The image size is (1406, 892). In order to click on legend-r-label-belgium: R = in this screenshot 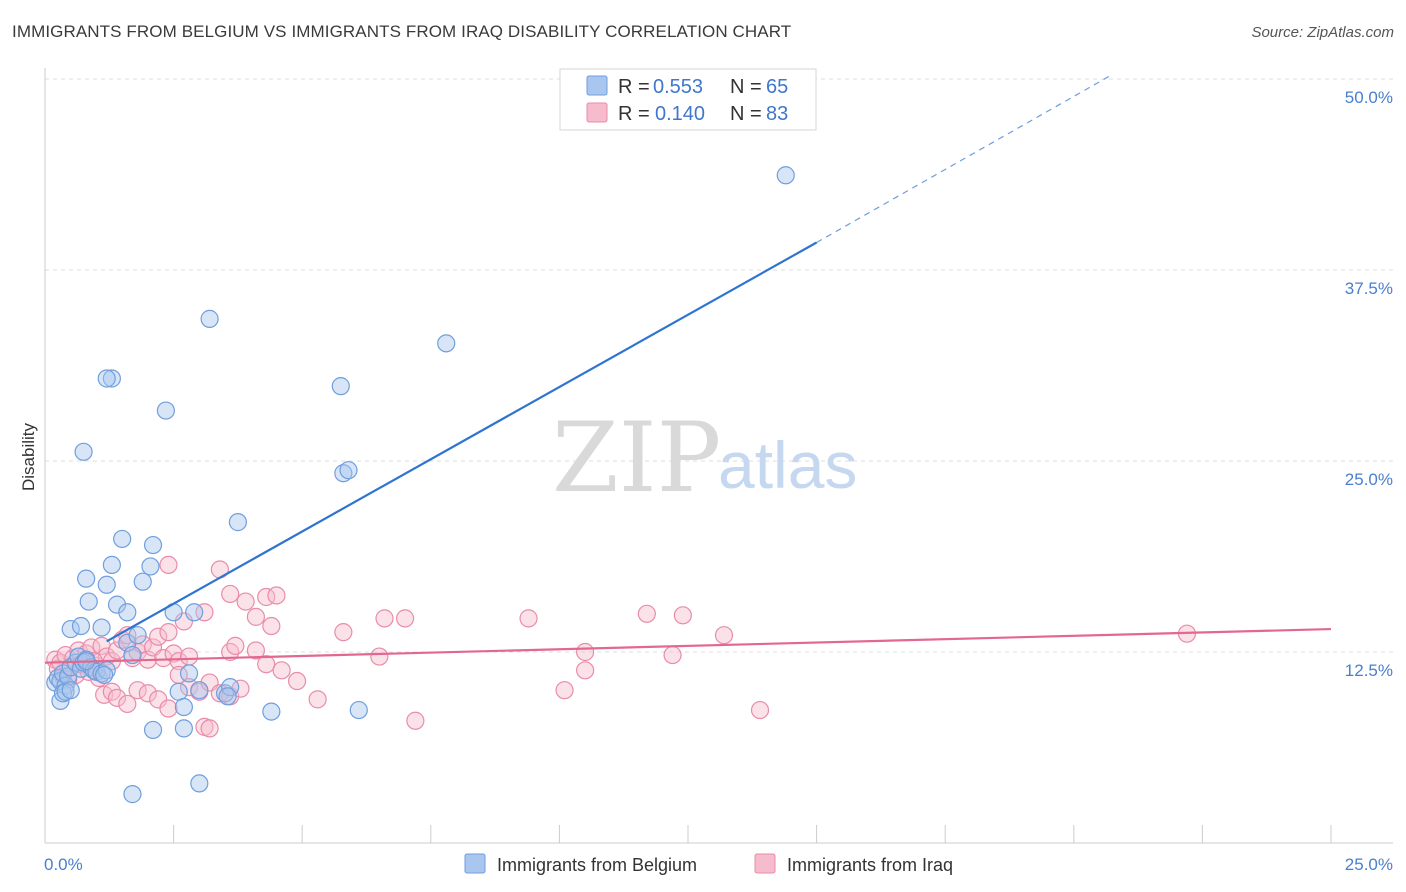, I will do `click(634, 87)`.